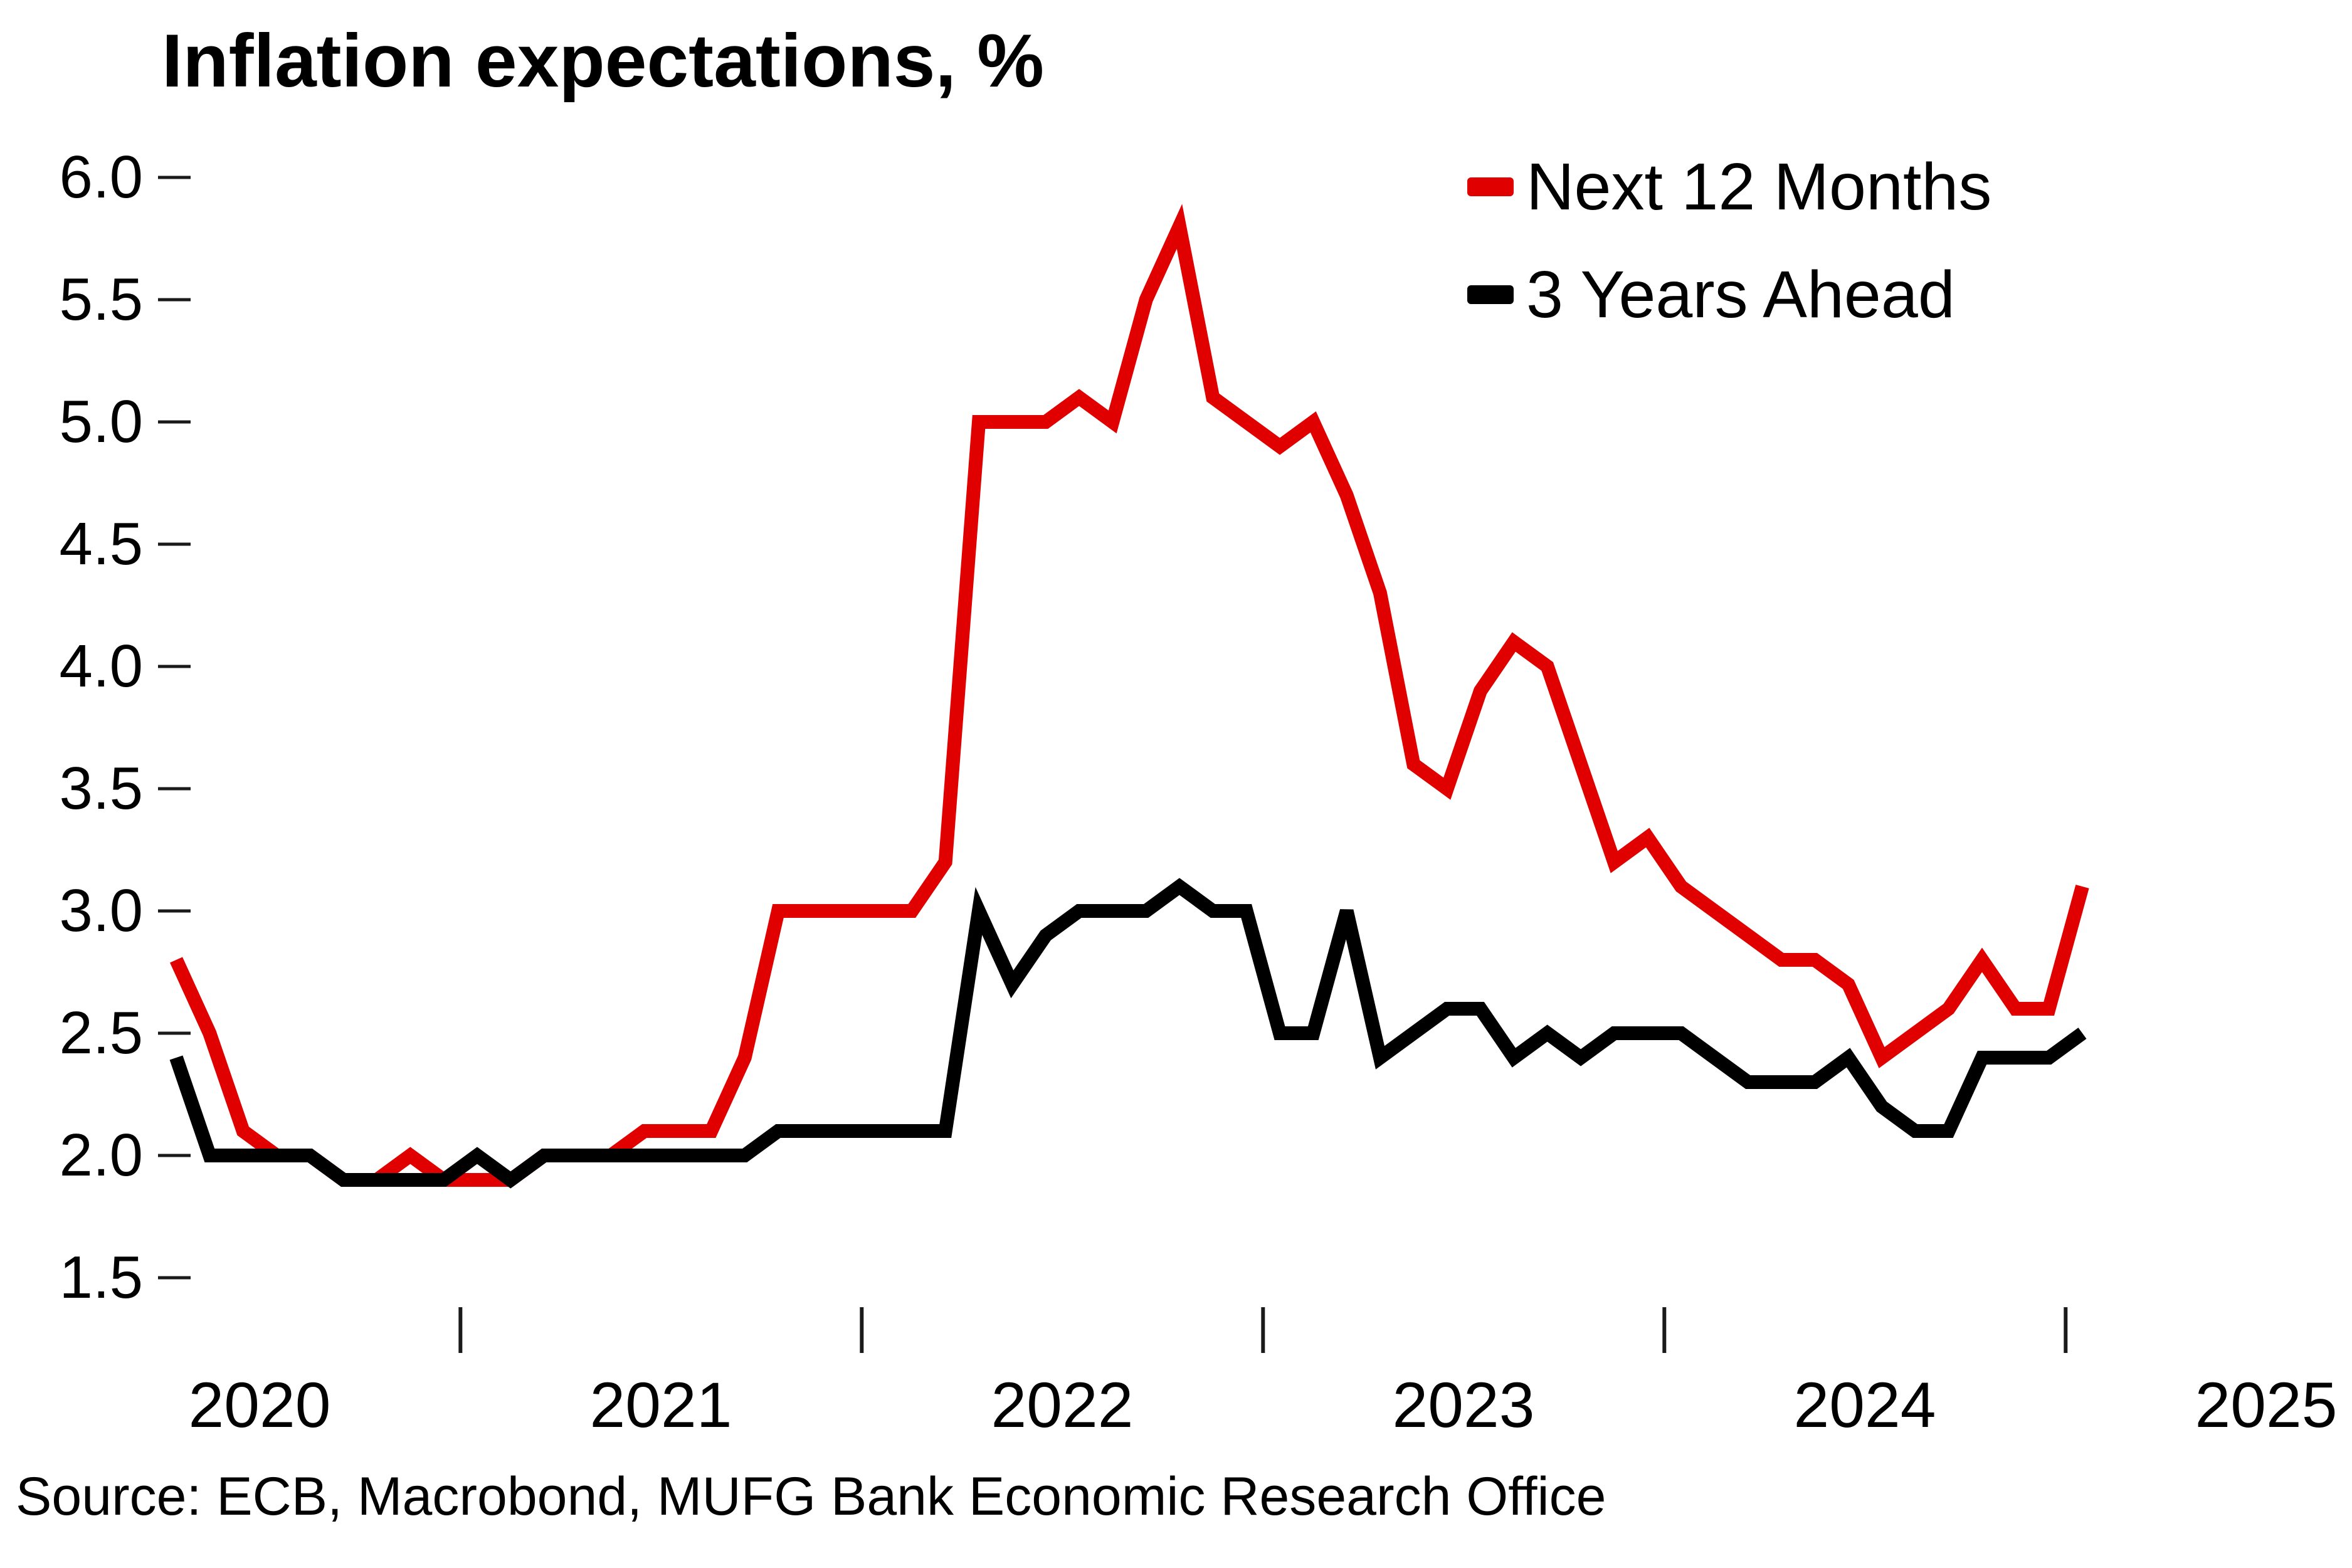 This screenshot has width=2352, height=1568. I want to click on y-tick-label: 1.5, so click(101, 1277).